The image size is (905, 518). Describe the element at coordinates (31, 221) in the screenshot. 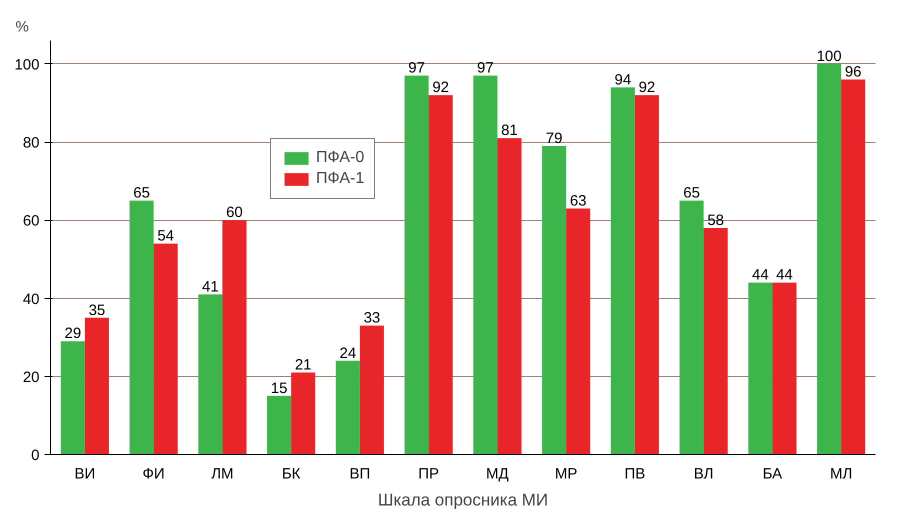

I see `y-tick-label: 60` at that location.